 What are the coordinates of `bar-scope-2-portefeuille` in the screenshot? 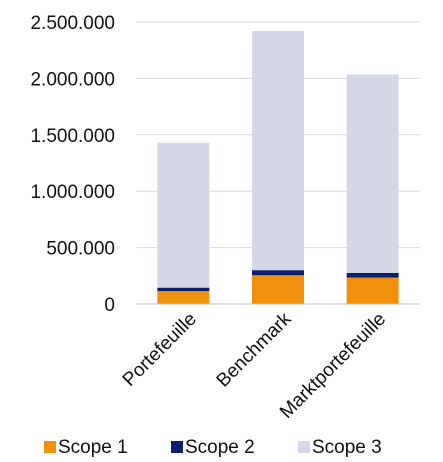 It's located at (183, 289).